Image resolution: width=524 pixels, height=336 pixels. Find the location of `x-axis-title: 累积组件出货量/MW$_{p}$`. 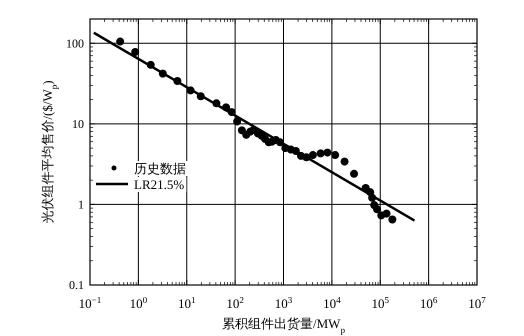

x-axis-title: 累积组件出货量/MW$_{p}$ is located at coordinates (284, 325).